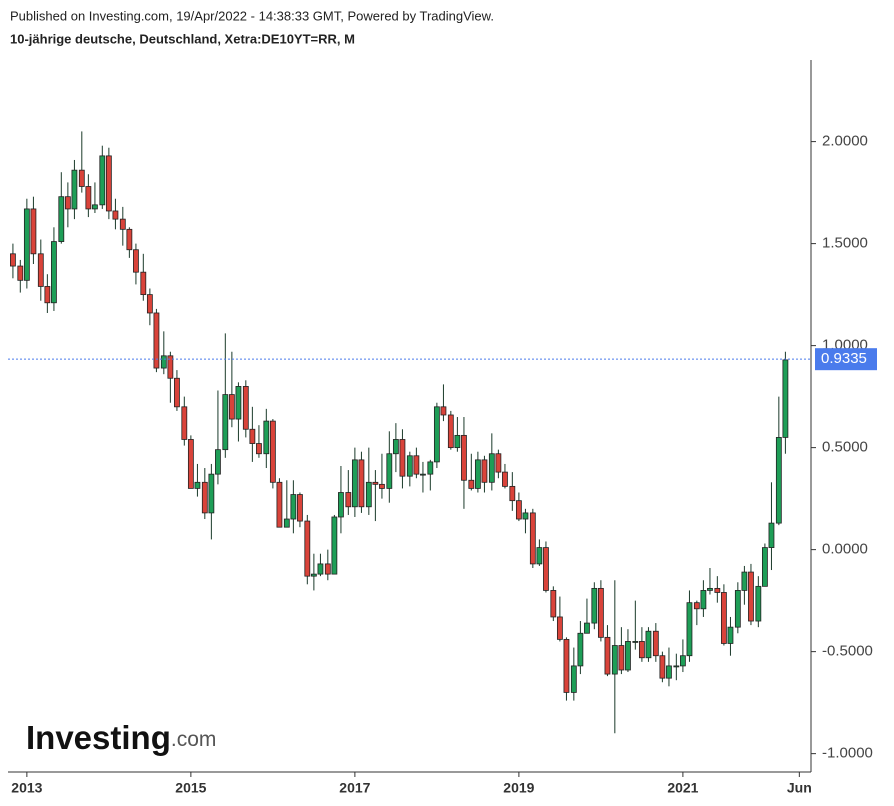 The image size is (894, 806). I want to click on y-tick-label: -1.0000, so click(847, 753).